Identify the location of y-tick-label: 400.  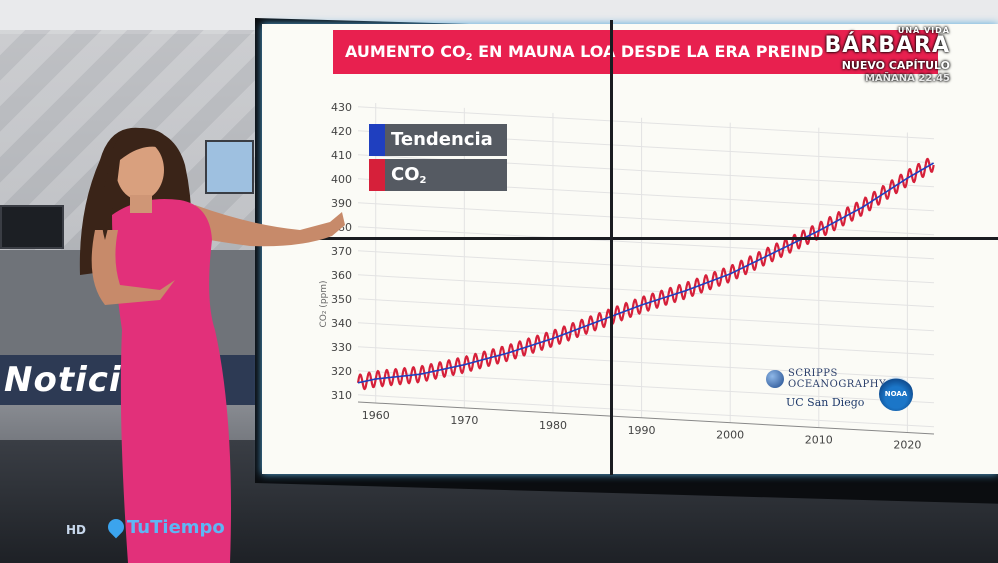
(341, 179).